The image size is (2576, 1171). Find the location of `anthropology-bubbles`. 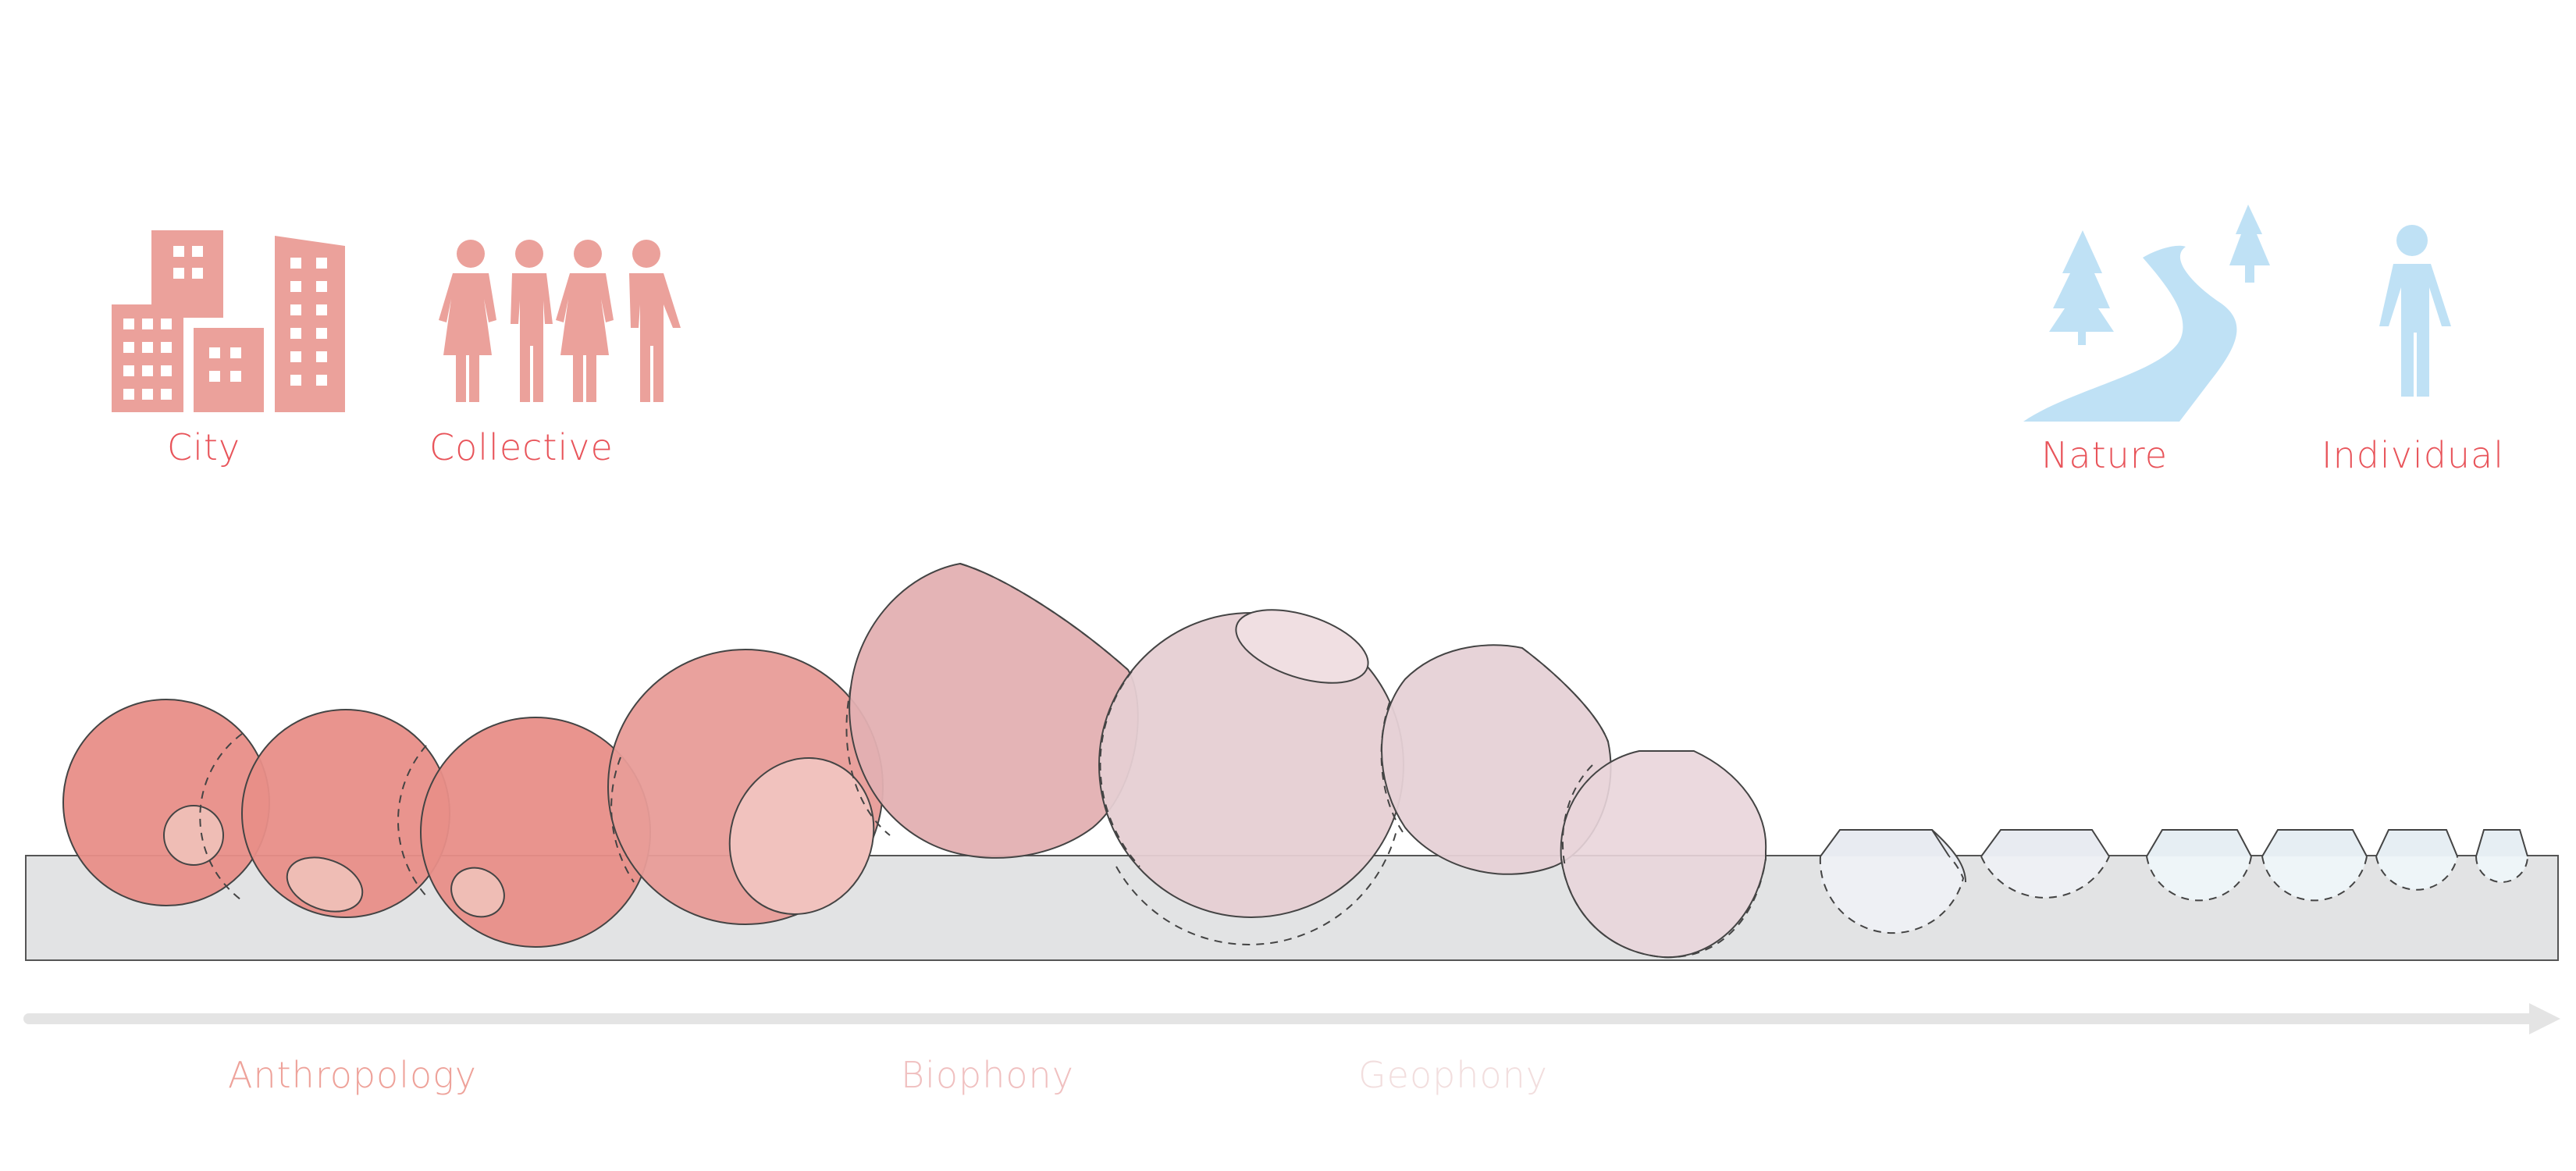

anthropology-bubbles is located at coordinates (473, 798).